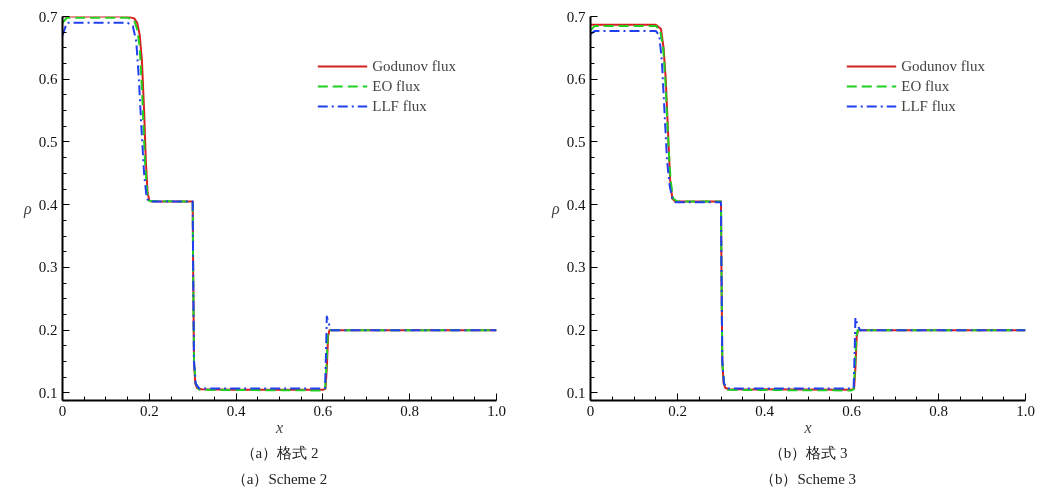 This screenshot has height=490, width=1057. I want to click on text: （b）Scheme 3, so click(808, 478).